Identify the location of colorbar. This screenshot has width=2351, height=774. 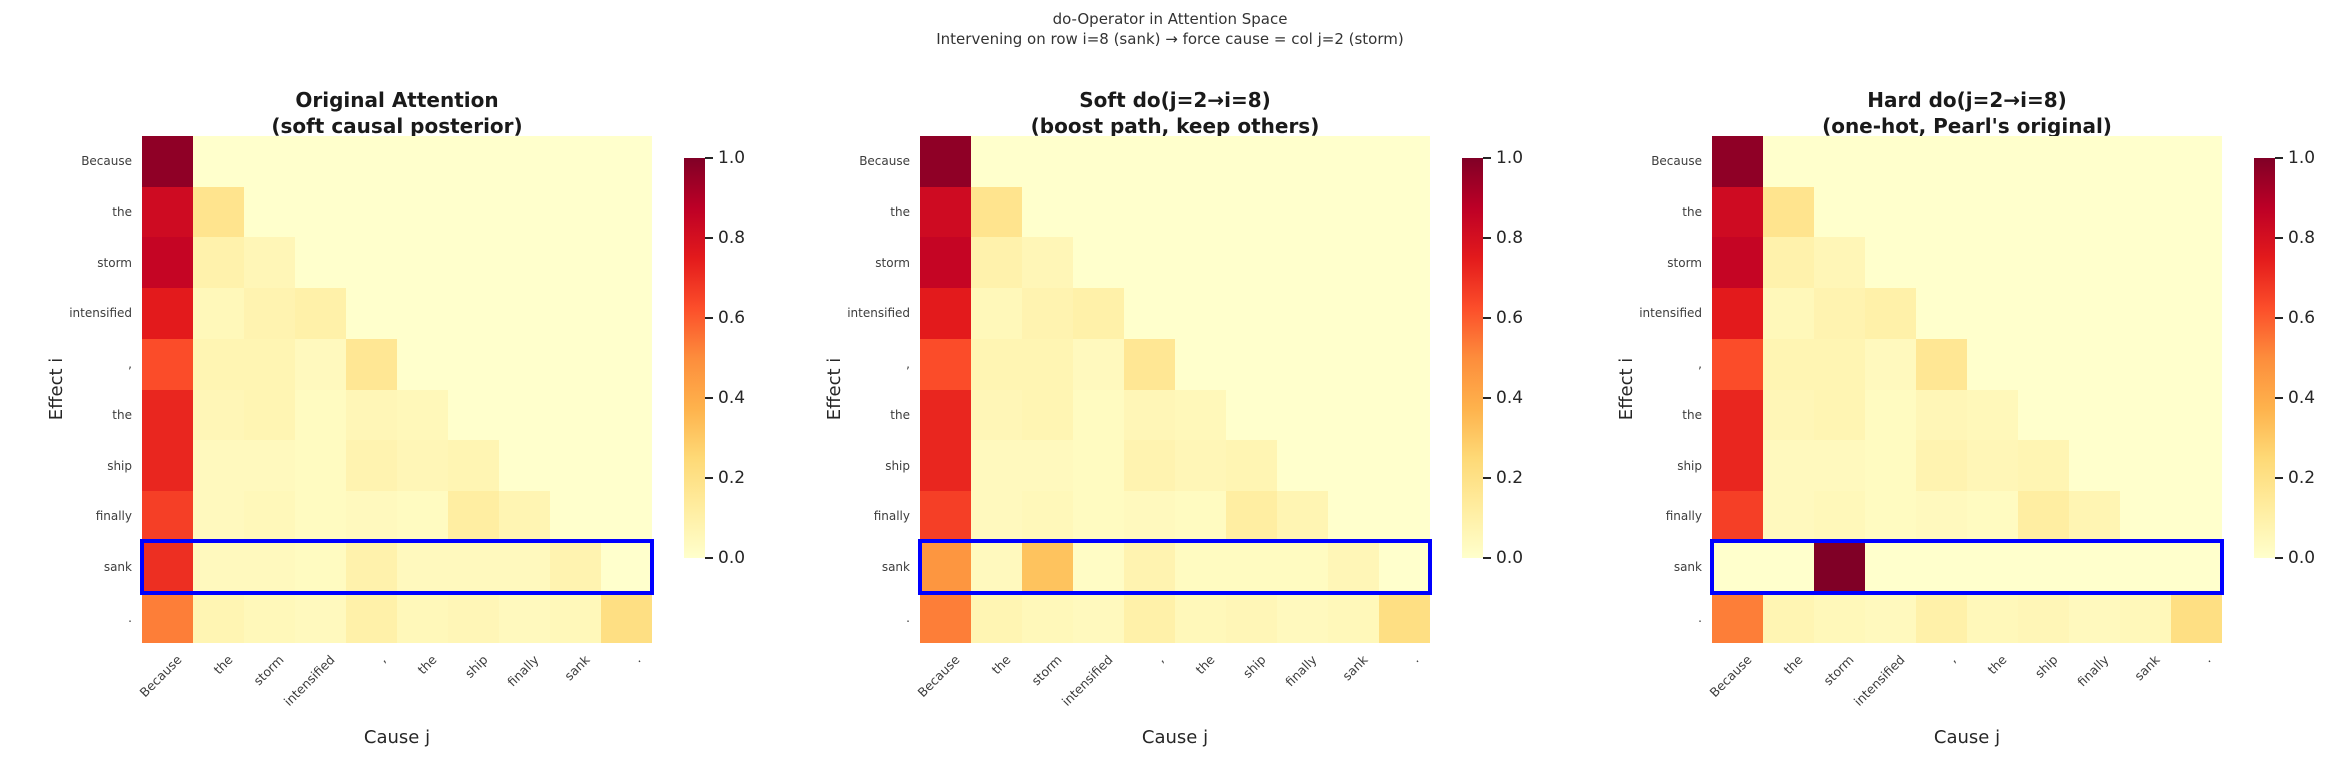
(2264, 358).